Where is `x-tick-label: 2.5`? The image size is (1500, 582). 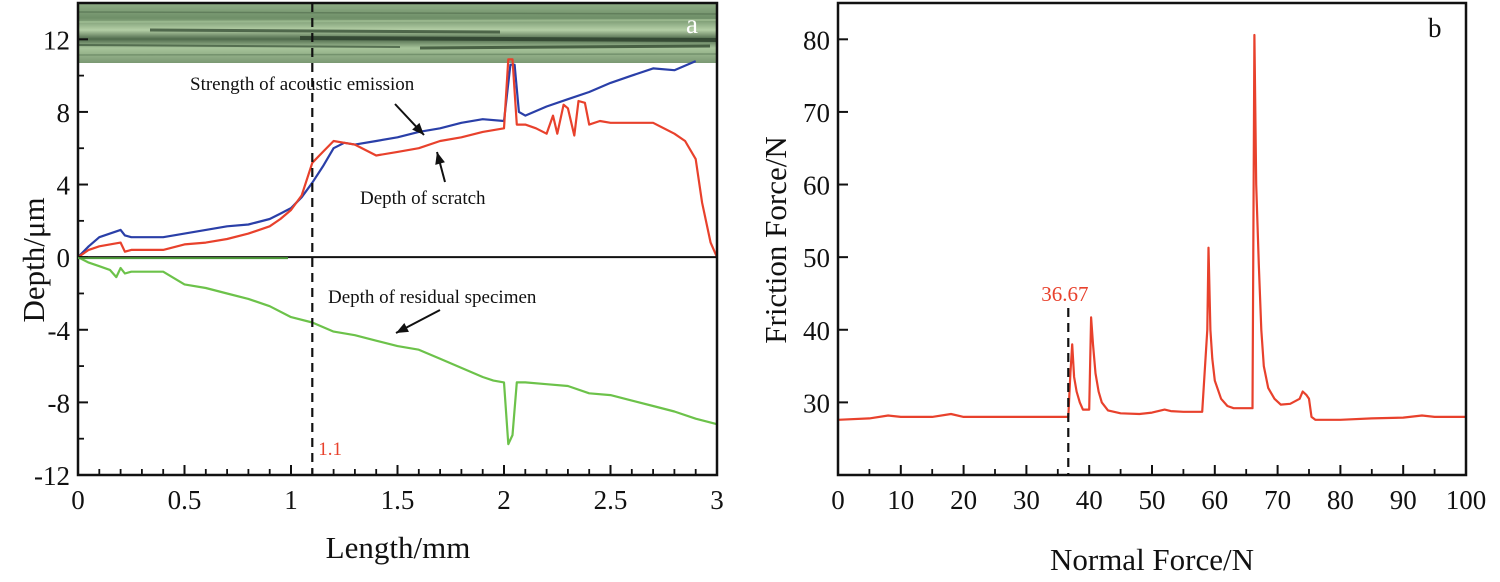
x-tick-label: 2.5 is located at coordinates (611, 500).